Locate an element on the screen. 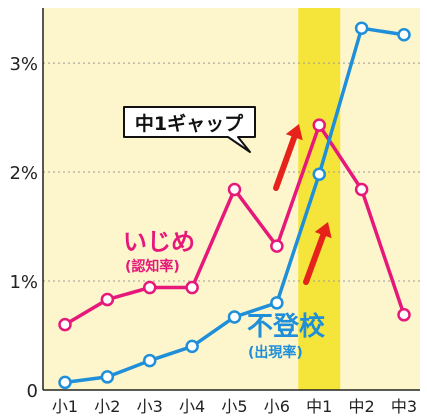 This screenshot has height=417, width=427. x-tick-label: 小1 is located at coordinates (65, 406).